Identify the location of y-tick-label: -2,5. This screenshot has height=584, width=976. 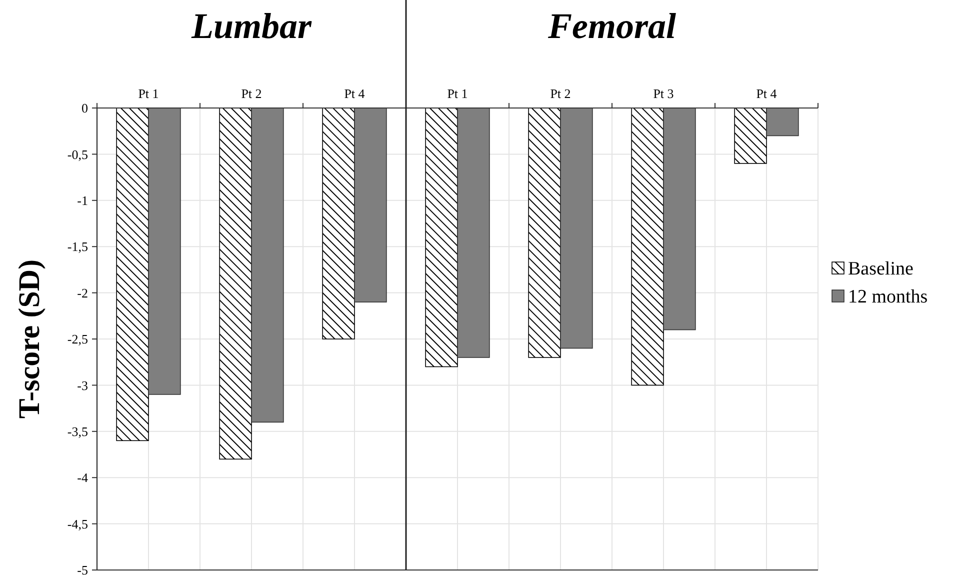
(77, 339).